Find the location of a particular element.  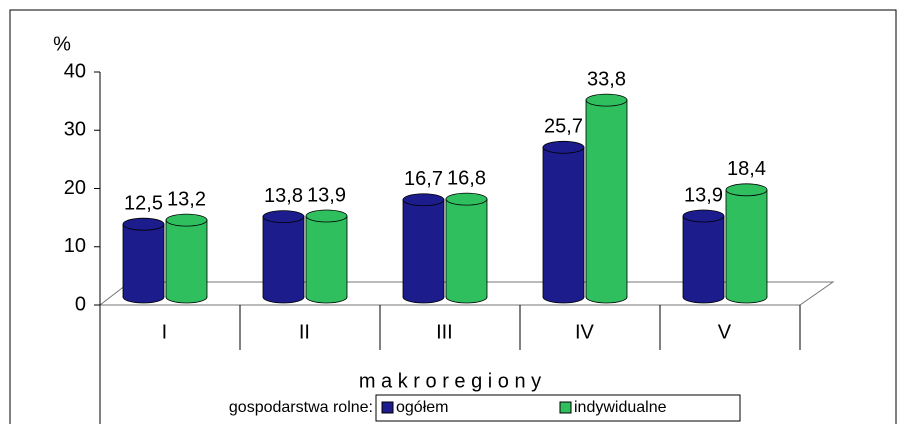

value-label: 16,8 is located at coordinates (466, 178).